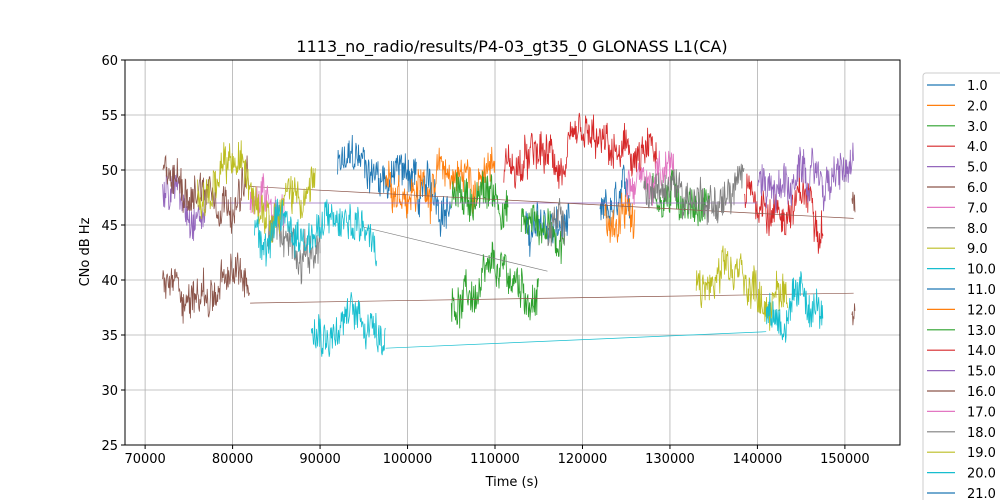  What do you see at coordinates (109, 281) in the screenshot?
I see `y-tick-label: 40` at bounding box center [109, 281].